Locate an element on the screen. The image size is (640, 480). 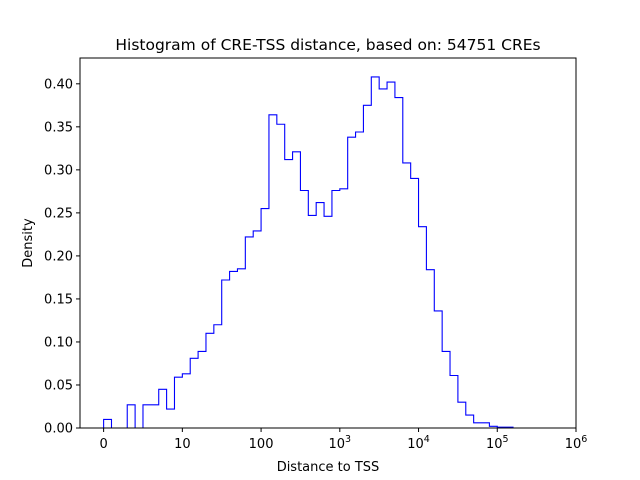
x-axis-ticks: 0 10 100 103 104 105 106 is located at coordinates (343, 440).